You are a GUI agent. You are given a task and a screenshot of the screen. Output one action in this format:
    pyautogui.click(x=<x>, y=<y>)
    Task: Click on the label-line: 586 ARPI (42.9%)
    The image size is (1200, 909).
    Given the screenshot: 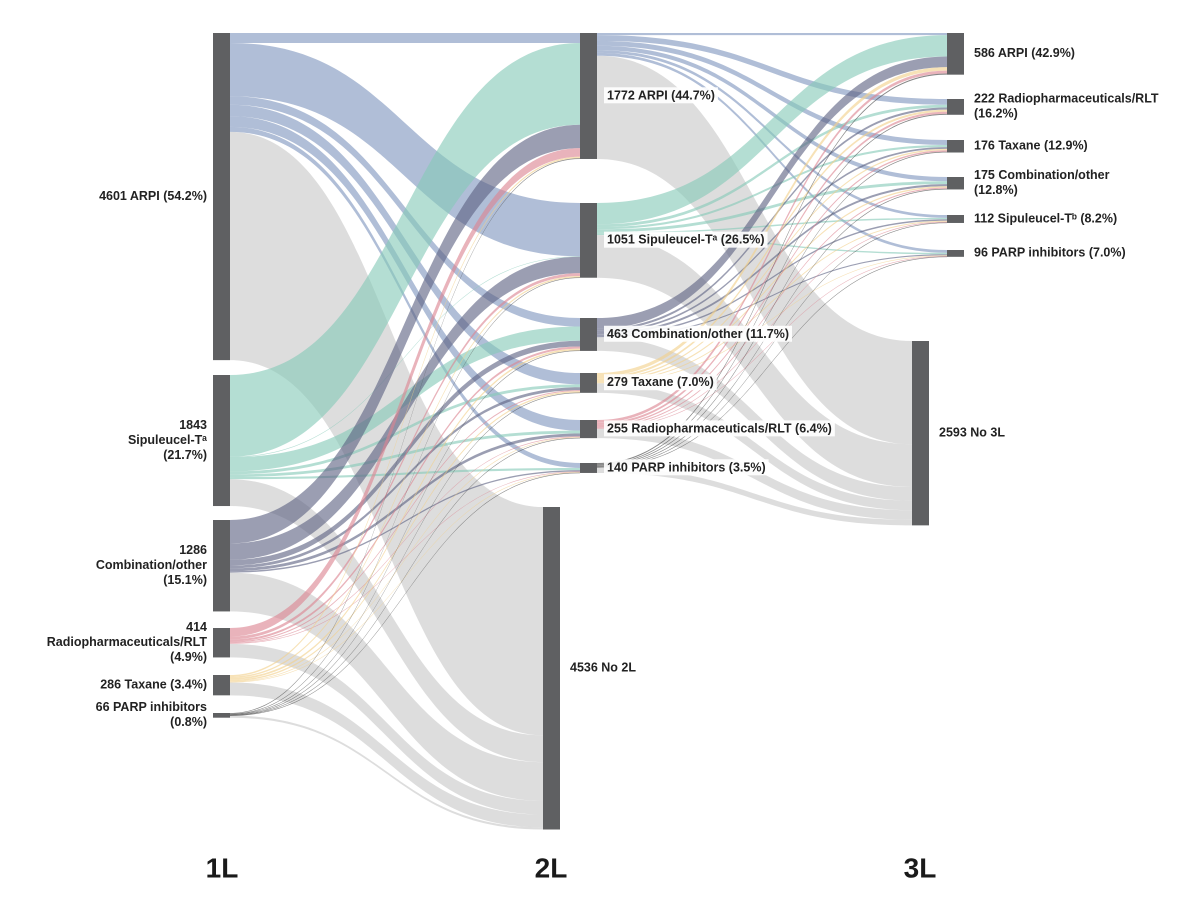 What is the action you would take?
    pyautogui.click(x=1024, y=53)
    